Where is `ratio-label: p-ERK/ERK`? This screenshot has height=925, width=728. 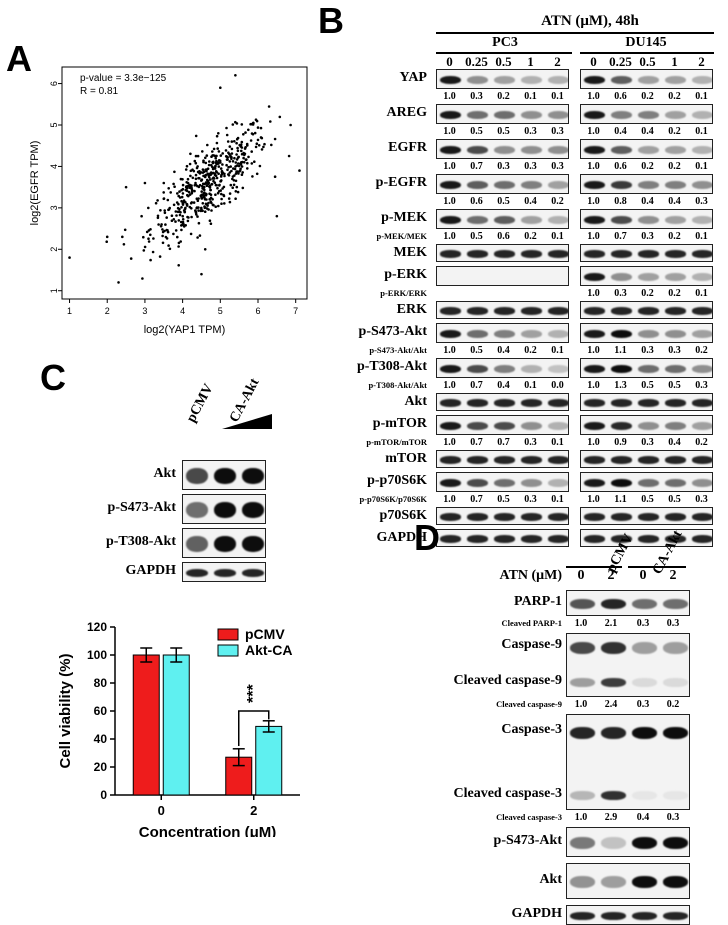
ratio-label: p-ERK/ERK is located at coordinates (403, 293).